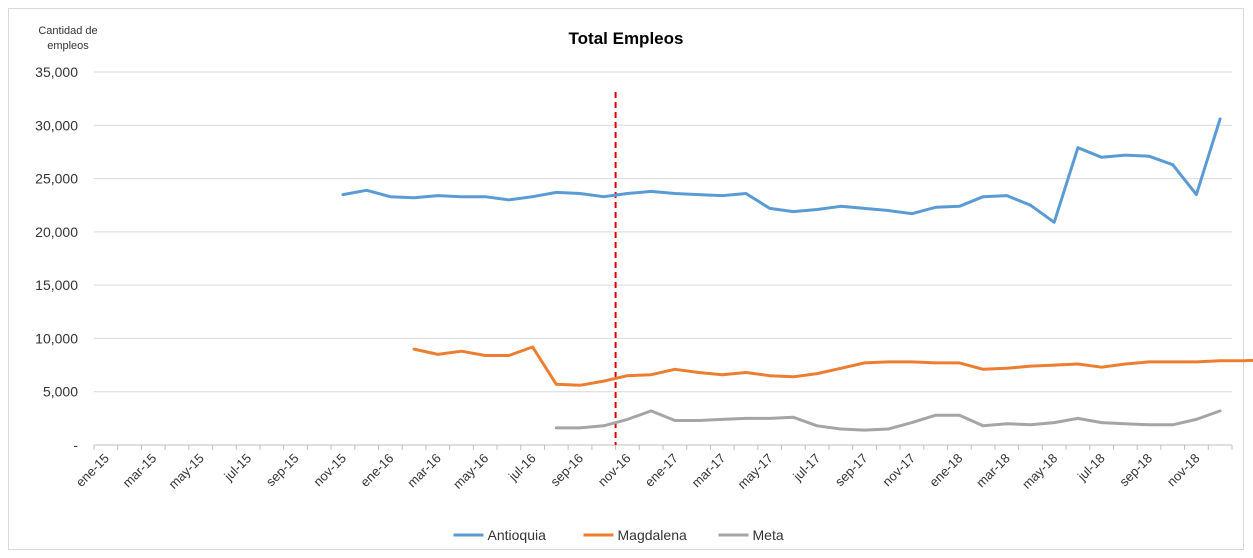 This screenshot has height=558, width=1253. Describe the element at coordinates (282, 470) in the screenshot. I see `x-tick-label: sep-15` at that location.